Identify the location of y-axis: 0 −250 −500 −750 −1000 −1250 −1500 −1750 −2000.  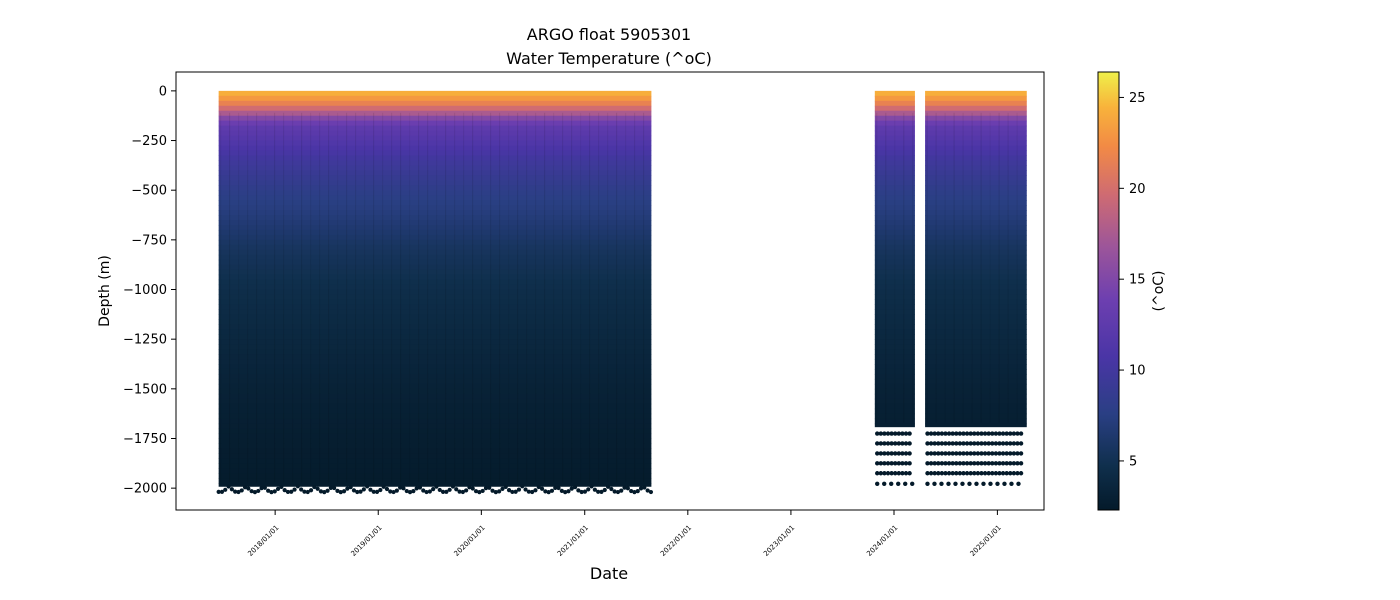
(149, 290).